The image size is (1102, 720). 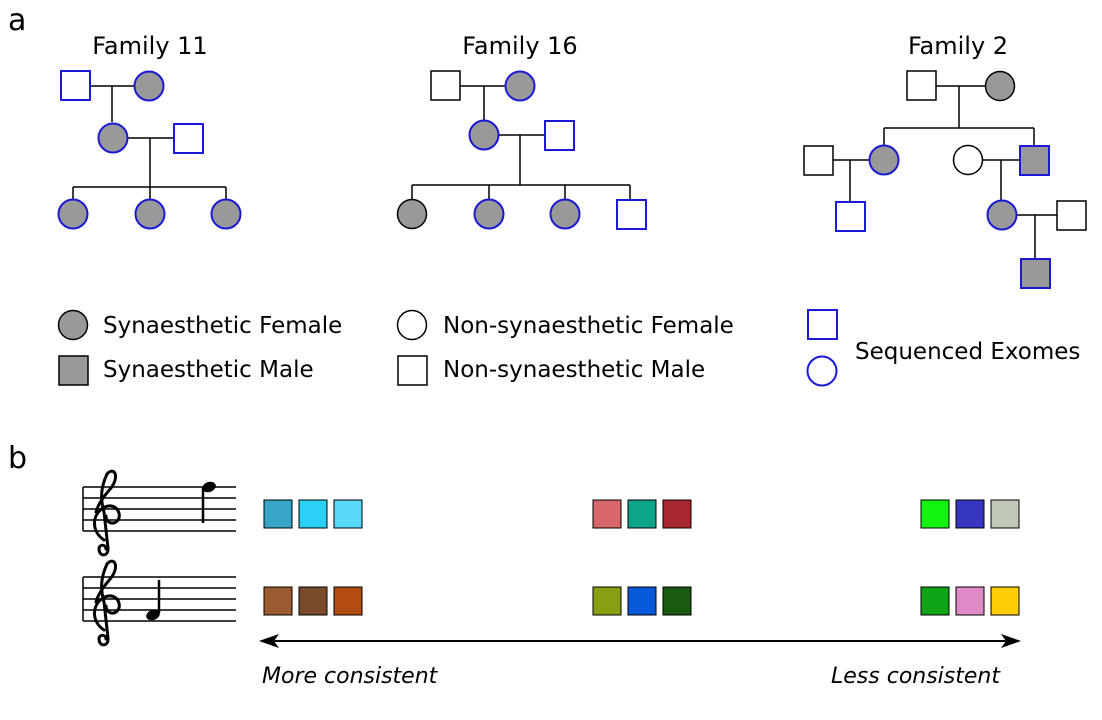 What do you see at coordinates (588, 326) in the screenshot?
I see `legend-non-synaesthetic-female-label: Non-synaesthetic Female` at bounding box center [588, 326].